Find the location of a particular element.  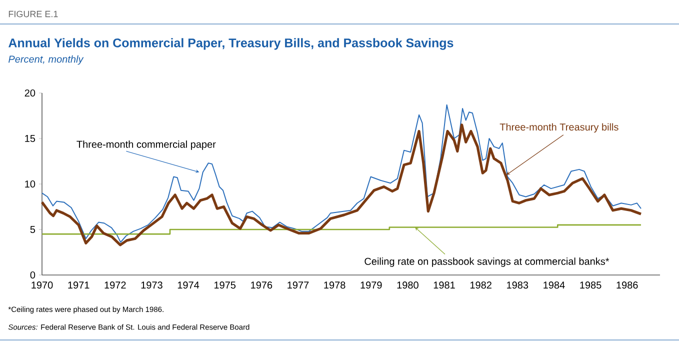

x-tick-label: 1984 is located at coordinates (554, 285).